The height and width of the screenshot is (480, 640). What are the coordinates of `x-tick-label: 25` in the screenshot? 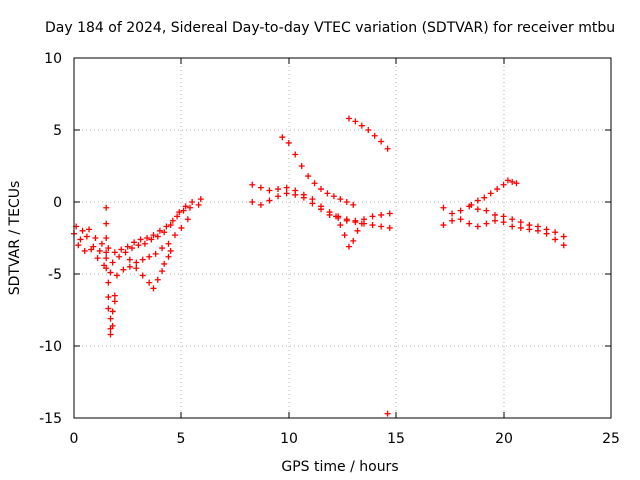 It's located at (611, 439).